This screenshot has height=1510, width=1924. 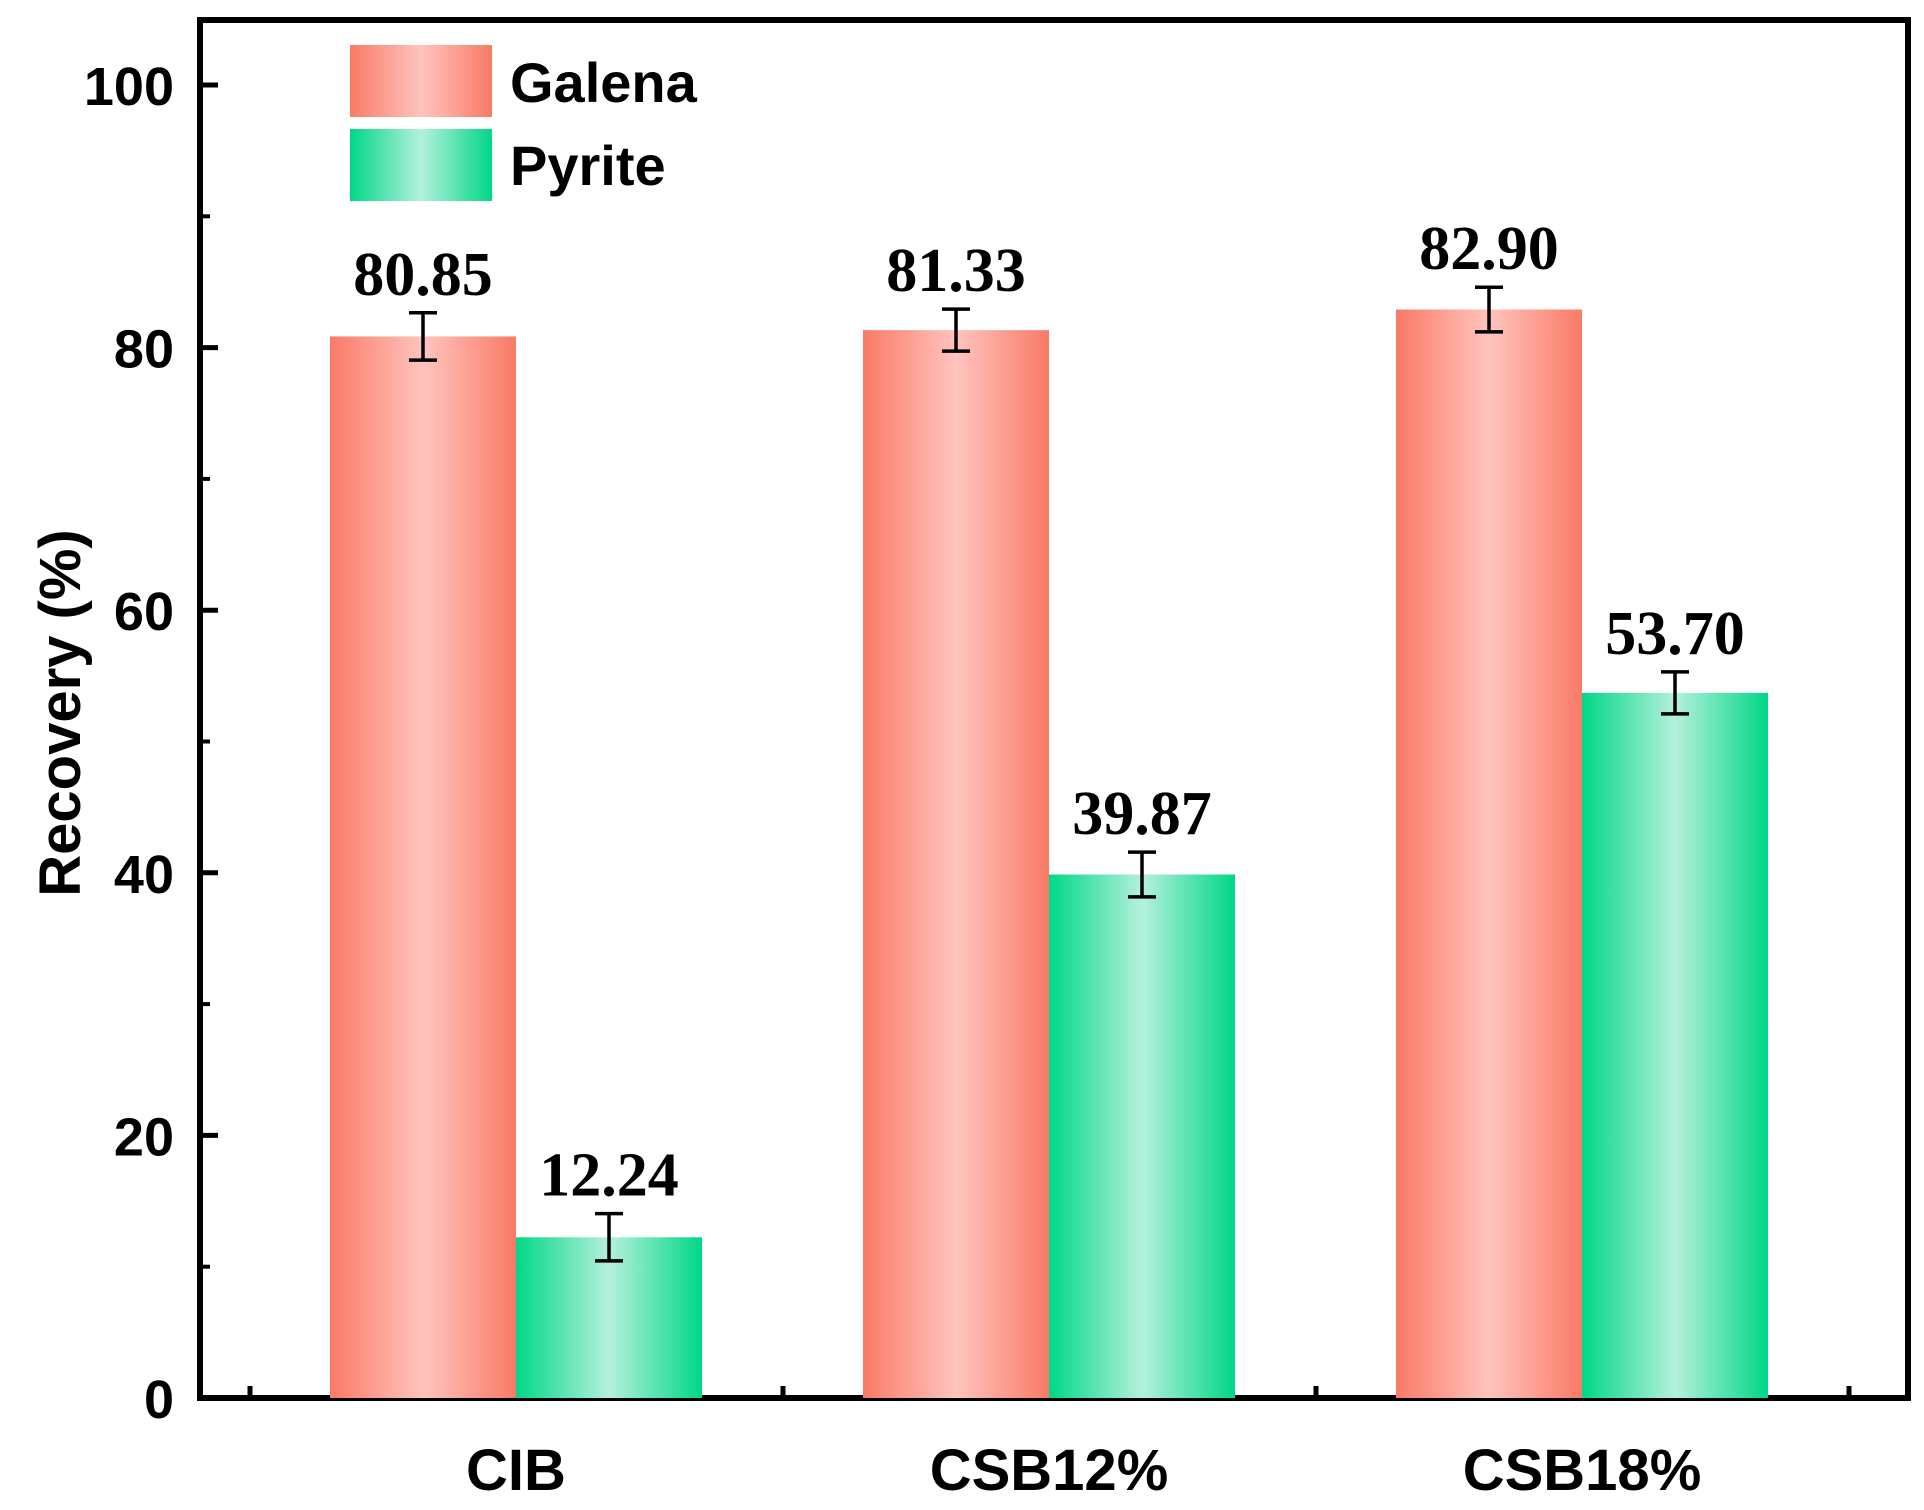 I want to click on data-label-galena-CIB: 80.85, so click(x=423, y=275).